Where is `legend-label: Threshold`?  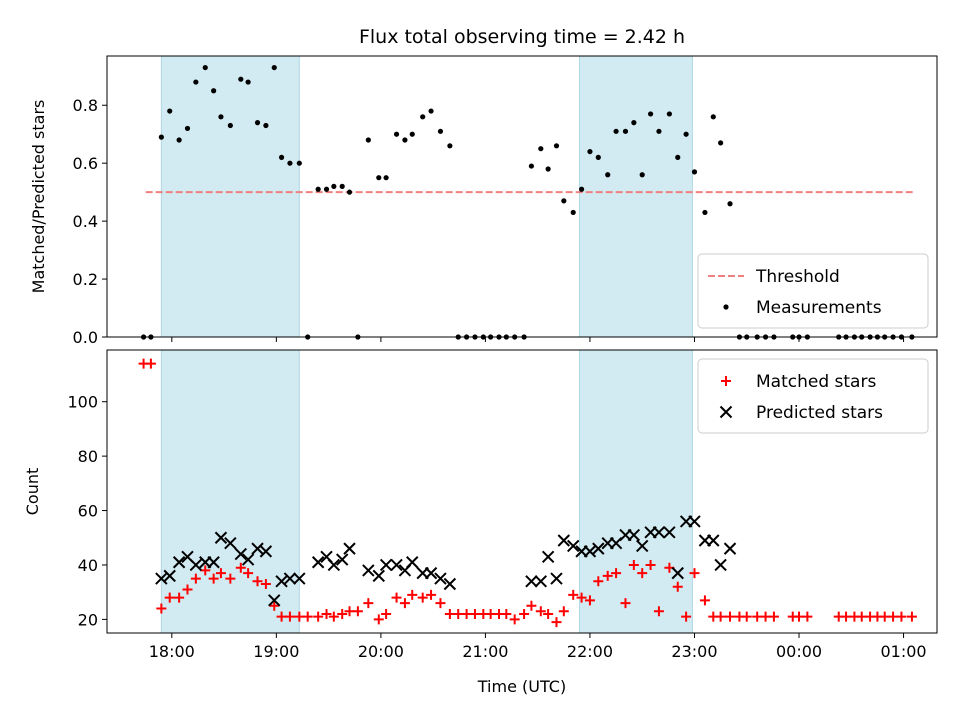 legend-label: Threshold is located at coordinates (797, 277).